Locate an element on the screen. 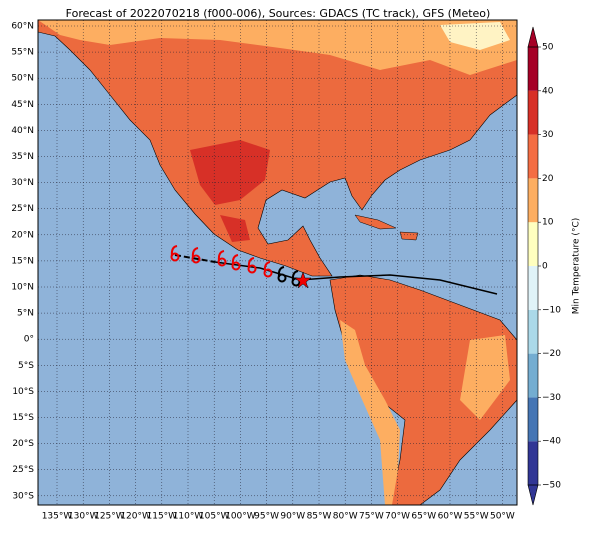 This screenshot has width=592, height=533. colorbar-label: Min Temperature (°C) is located at coordinates (577, 266).